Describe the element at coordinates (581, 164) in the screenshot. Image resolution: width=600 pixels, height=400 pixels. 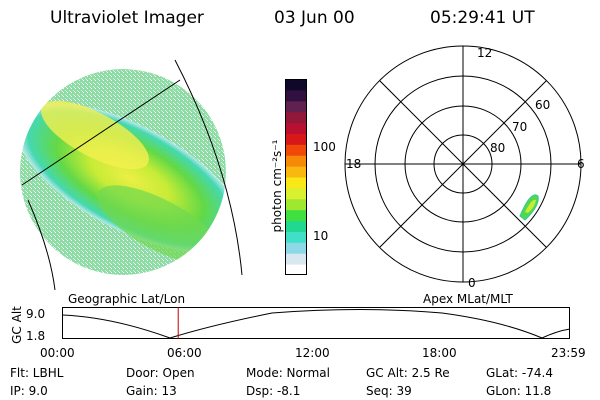
I see `mlt-label-right: 6` at that location.